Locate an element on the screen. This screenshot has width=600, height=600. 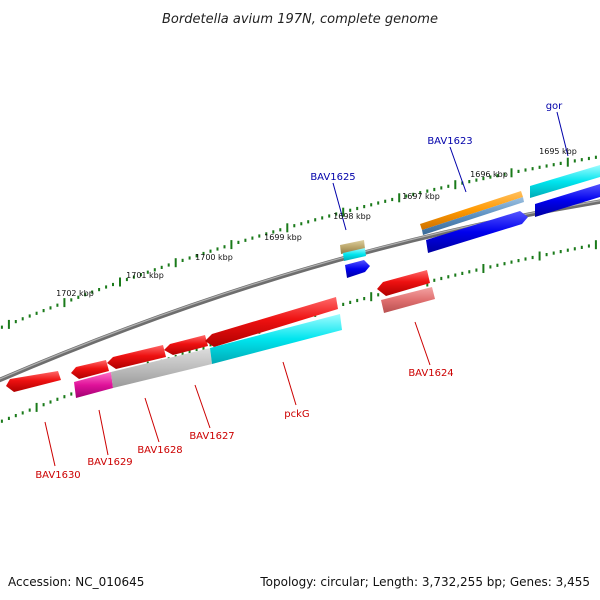
accession-text: Accession: NC_010645 is located at coordinates (76, 582).